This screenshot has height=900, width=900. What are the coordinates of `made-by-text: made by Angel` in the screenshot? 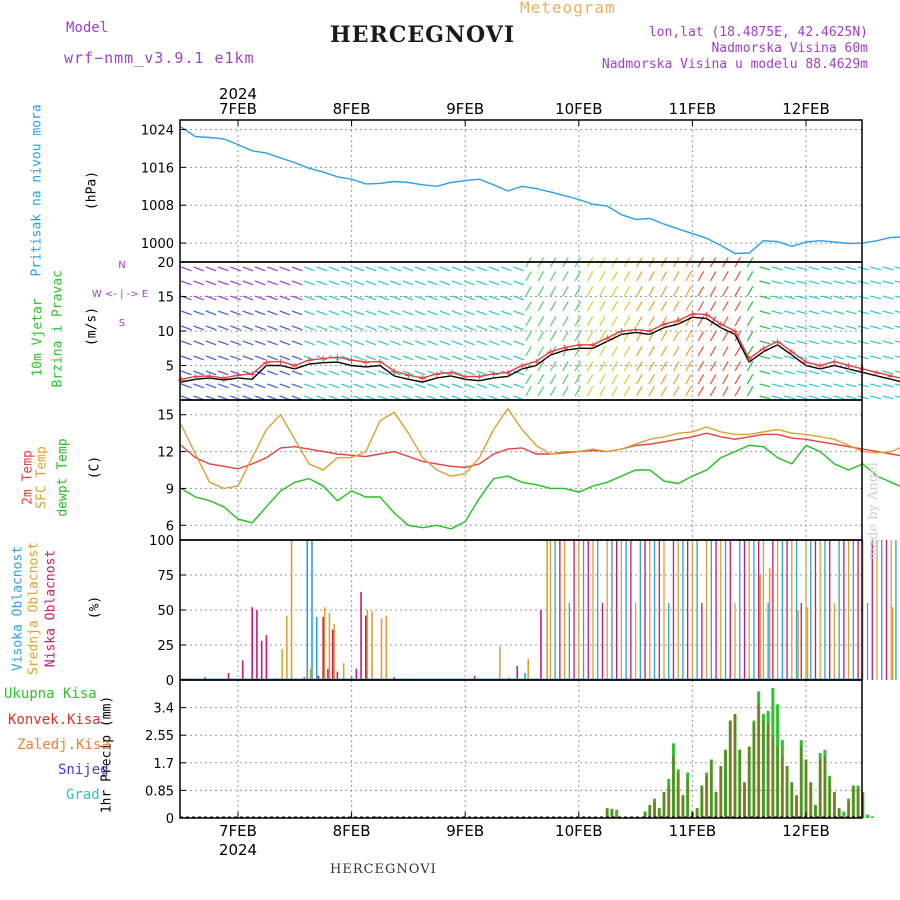 It's located at (873, 511).